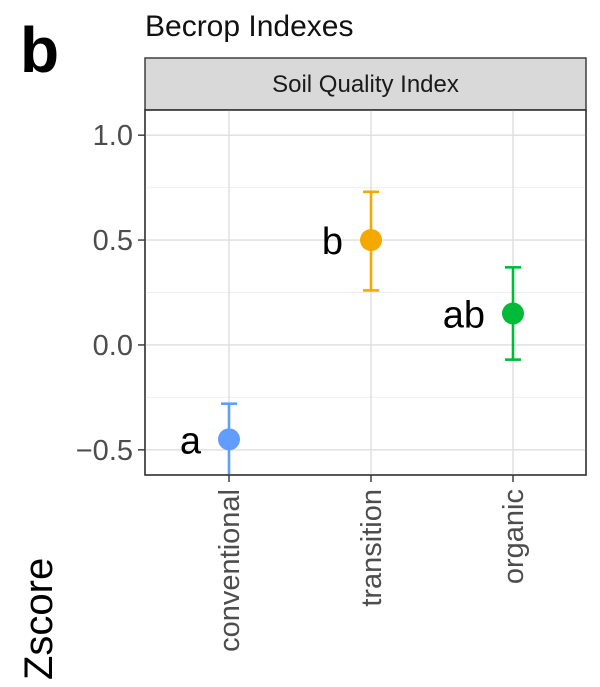 The width and height of the screenshot is (600, 687). Describe the element at coordinates (249, 26) in the screenshot. I see `chart-title: Becrop Indexes` at that location.